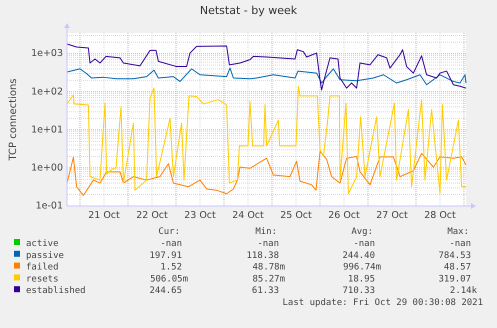  What do you see at coordinates (165, 255) in the screenshot?
I see `text: 197.91` at bounding box center [165, 255].